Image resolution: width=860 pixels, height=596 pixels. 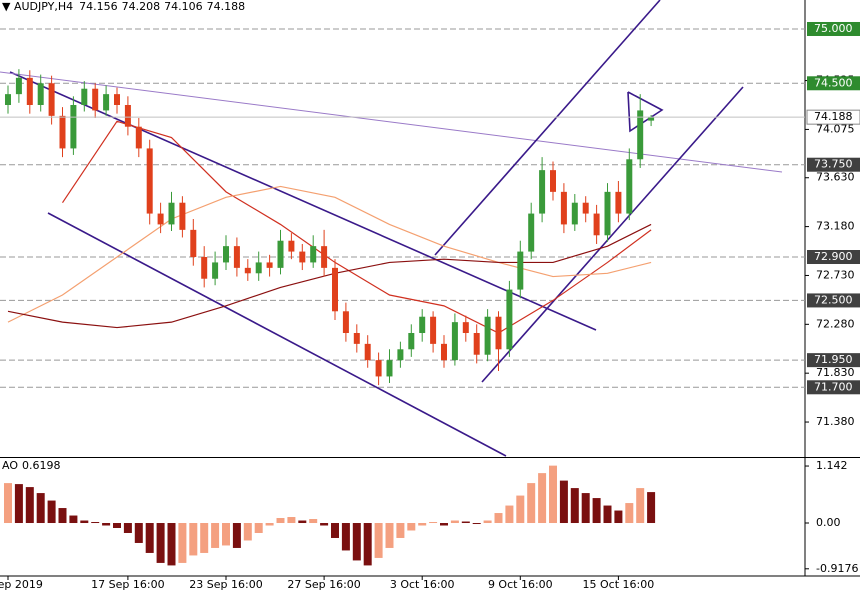 What do you see at coordinates (422, 584) in the screenshot?
I see `x-tick-label: 3 Oct 16:00` at bounding box center [422, 584].